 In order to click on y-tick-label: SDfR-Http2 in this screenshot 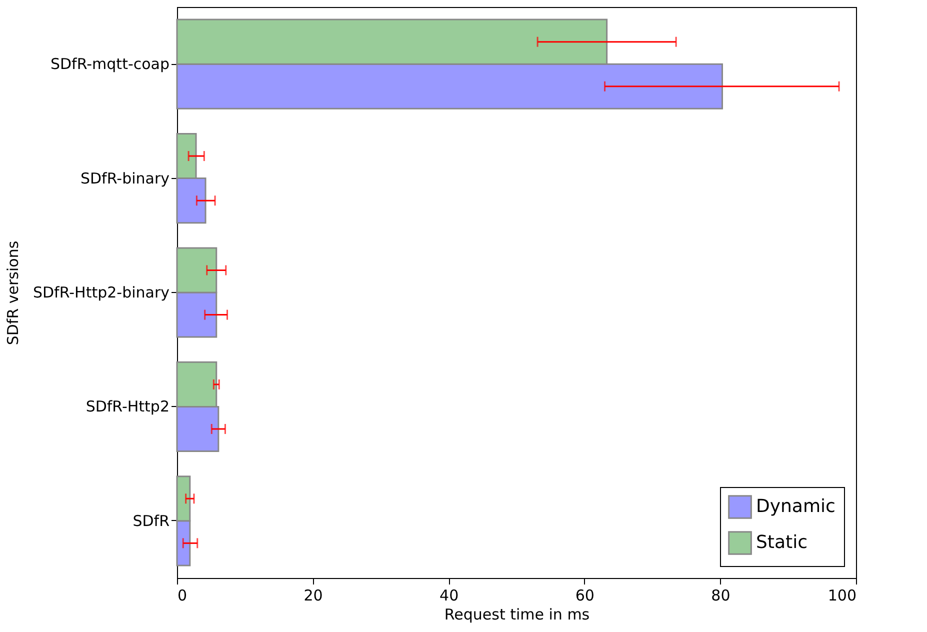, I will do `click(128, 407)`.